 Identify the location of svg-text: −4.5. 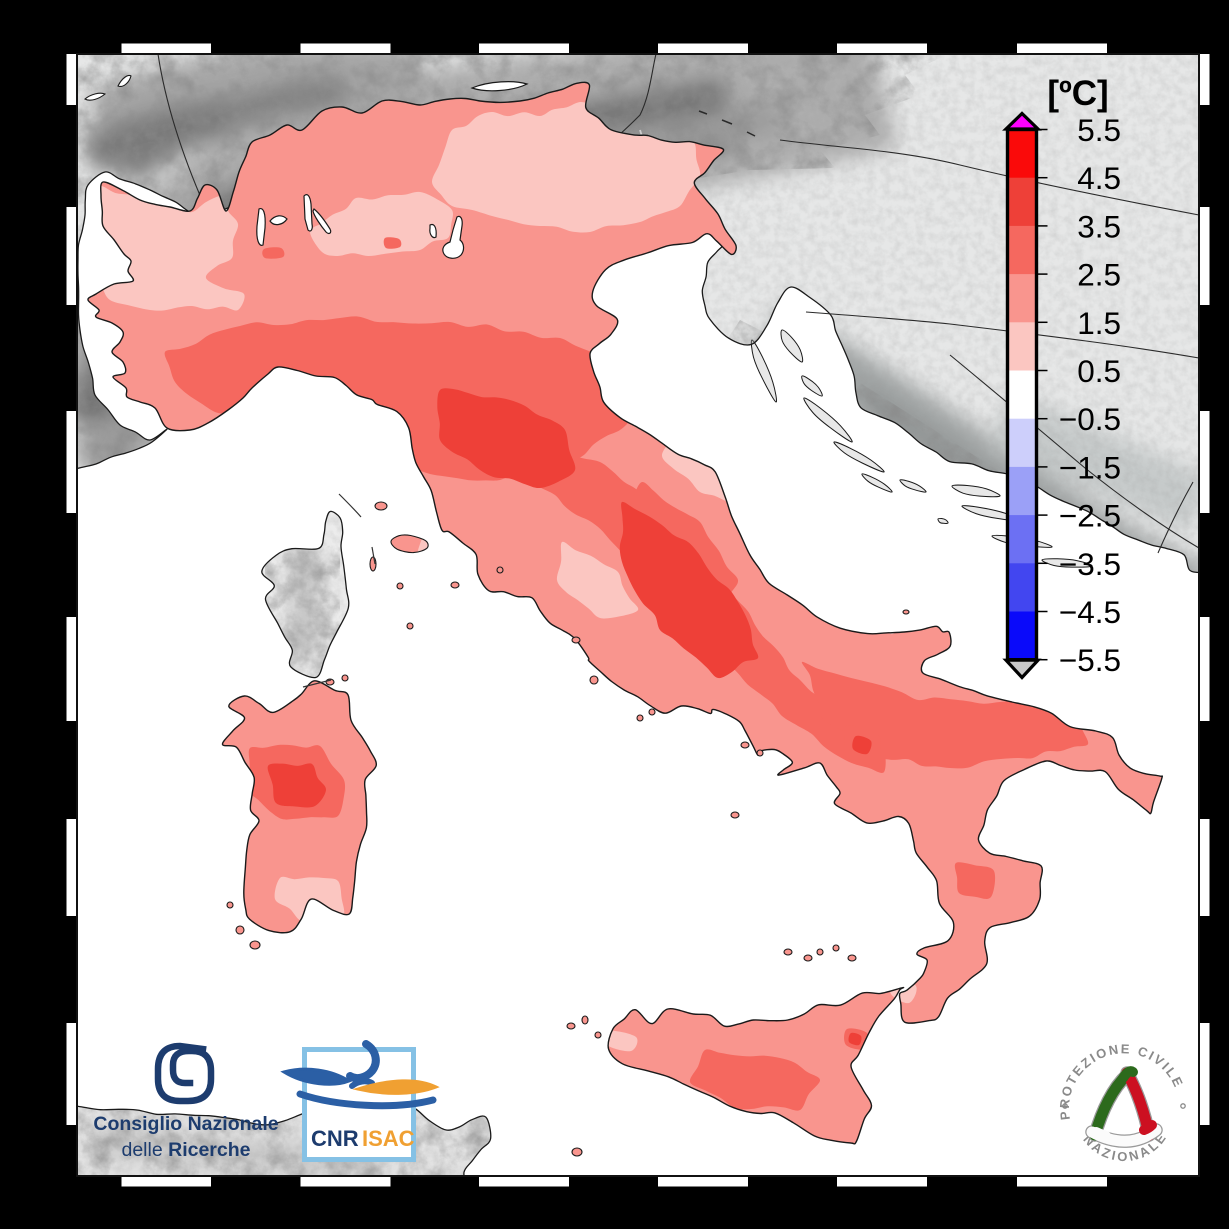
(1090, 612).